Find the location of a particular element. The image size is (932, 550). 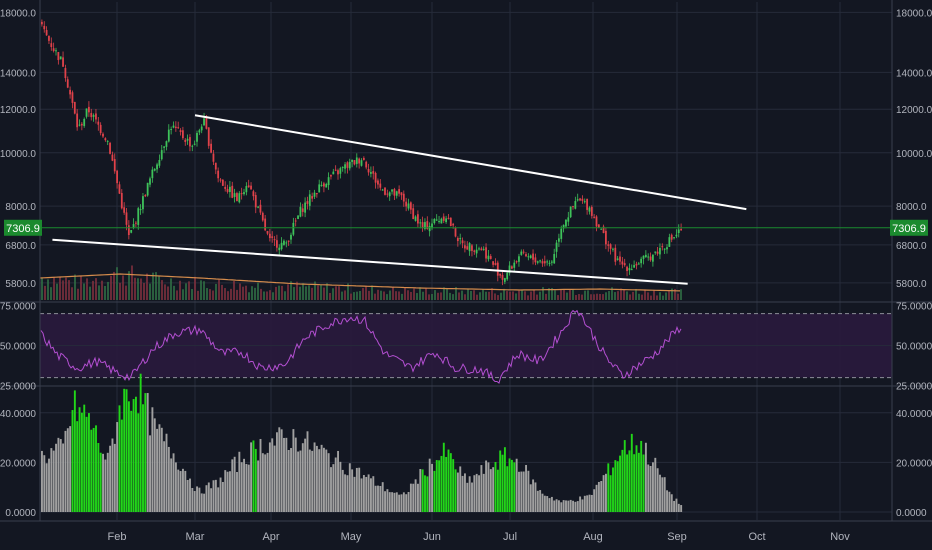

0-tick-label-right: 12000.0 is located at coordinates (914, 110).